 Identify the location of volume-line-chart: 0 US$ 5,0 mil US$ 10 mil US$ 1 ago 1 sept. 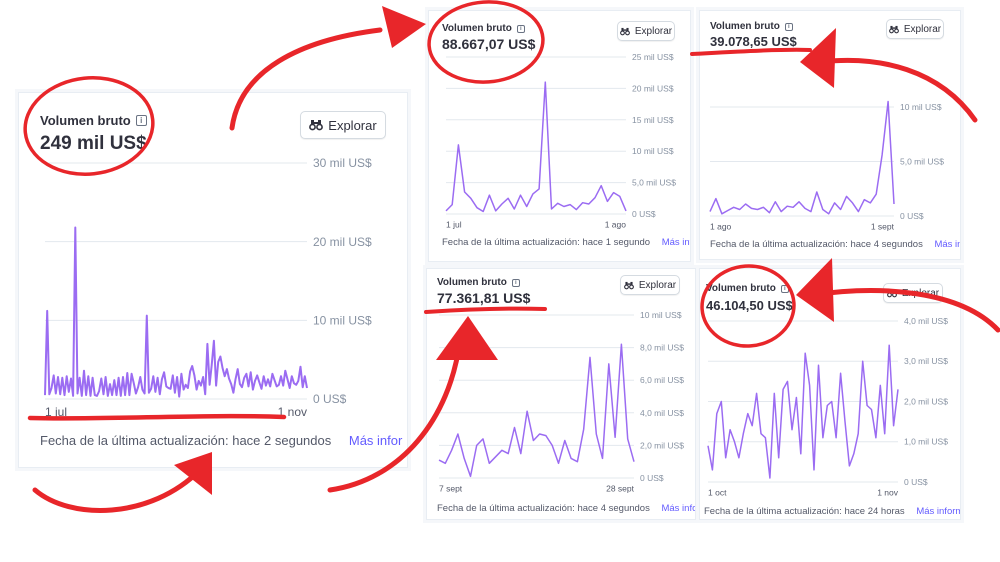
(835, 165).